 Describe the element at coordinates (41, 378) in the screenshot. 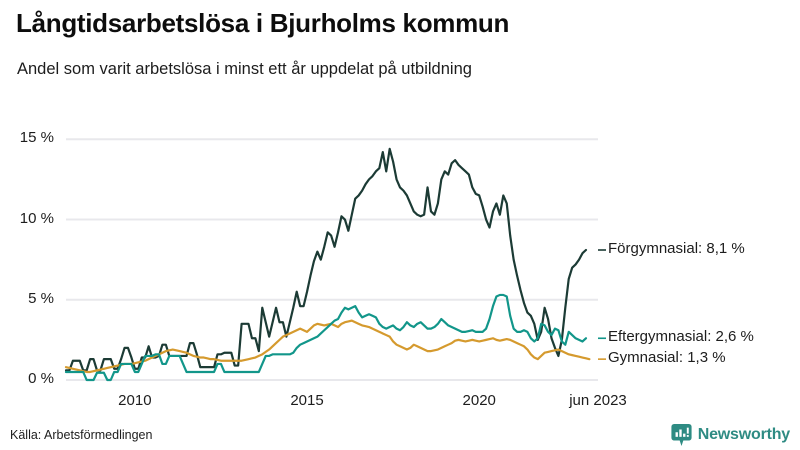

I see `y-axis-tick-label: 0 %` at that location.